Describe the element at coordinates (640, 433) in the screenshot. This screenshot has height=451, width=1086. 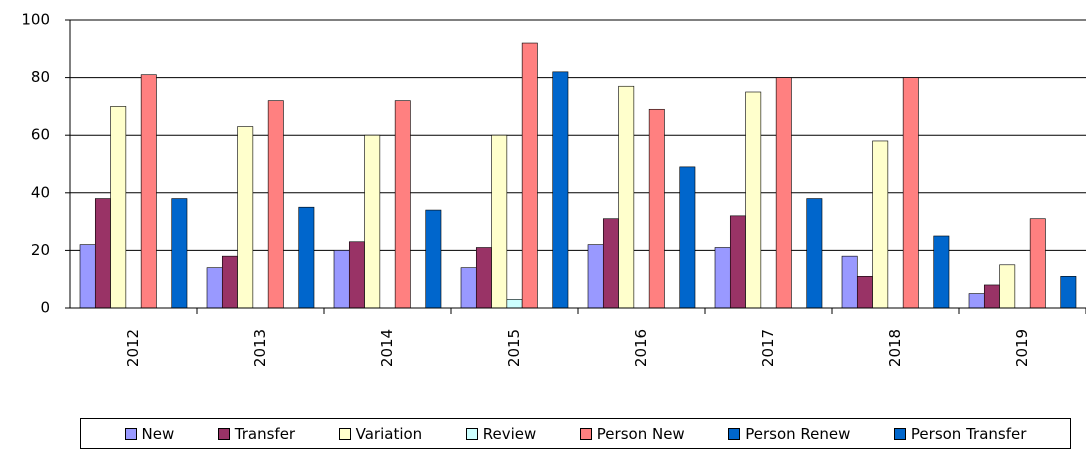
I see `legend-label: Person New` at that location.